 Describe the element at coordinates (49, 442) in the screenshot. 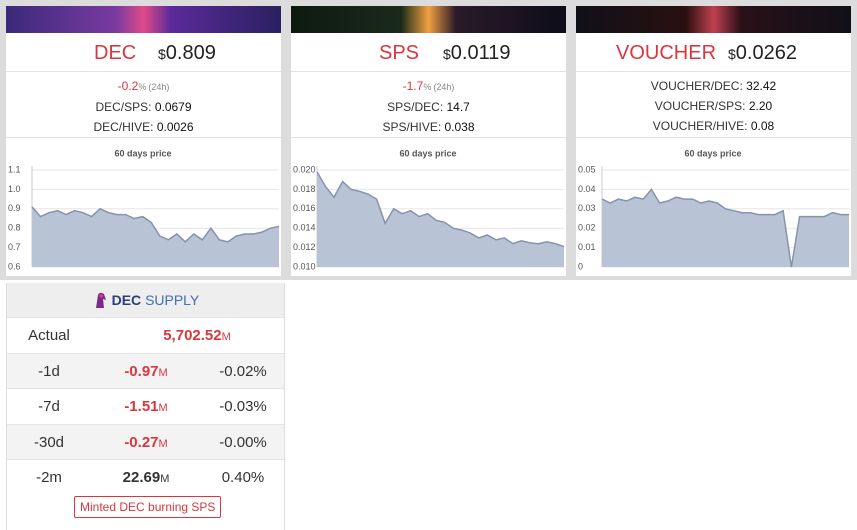

I see `row-label: -30d` at that location.